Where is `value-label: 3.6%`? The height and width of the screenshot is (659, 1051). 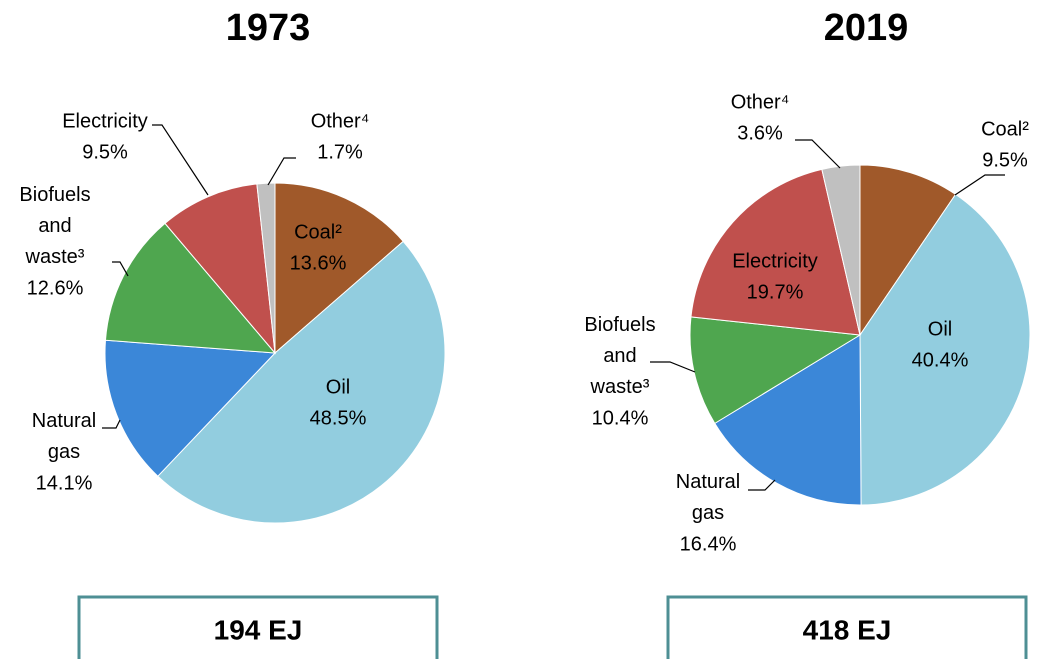 value-label: 3.6% is located at coordinates (760, 133).